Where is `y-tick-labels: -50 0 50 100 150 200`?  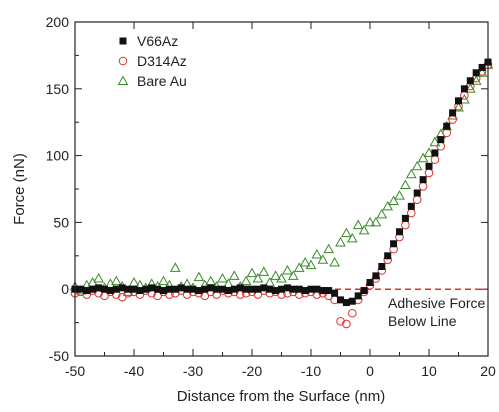 y-tick-labels: -50 0 50 100 150 200 is located at coordinates (58, 189).